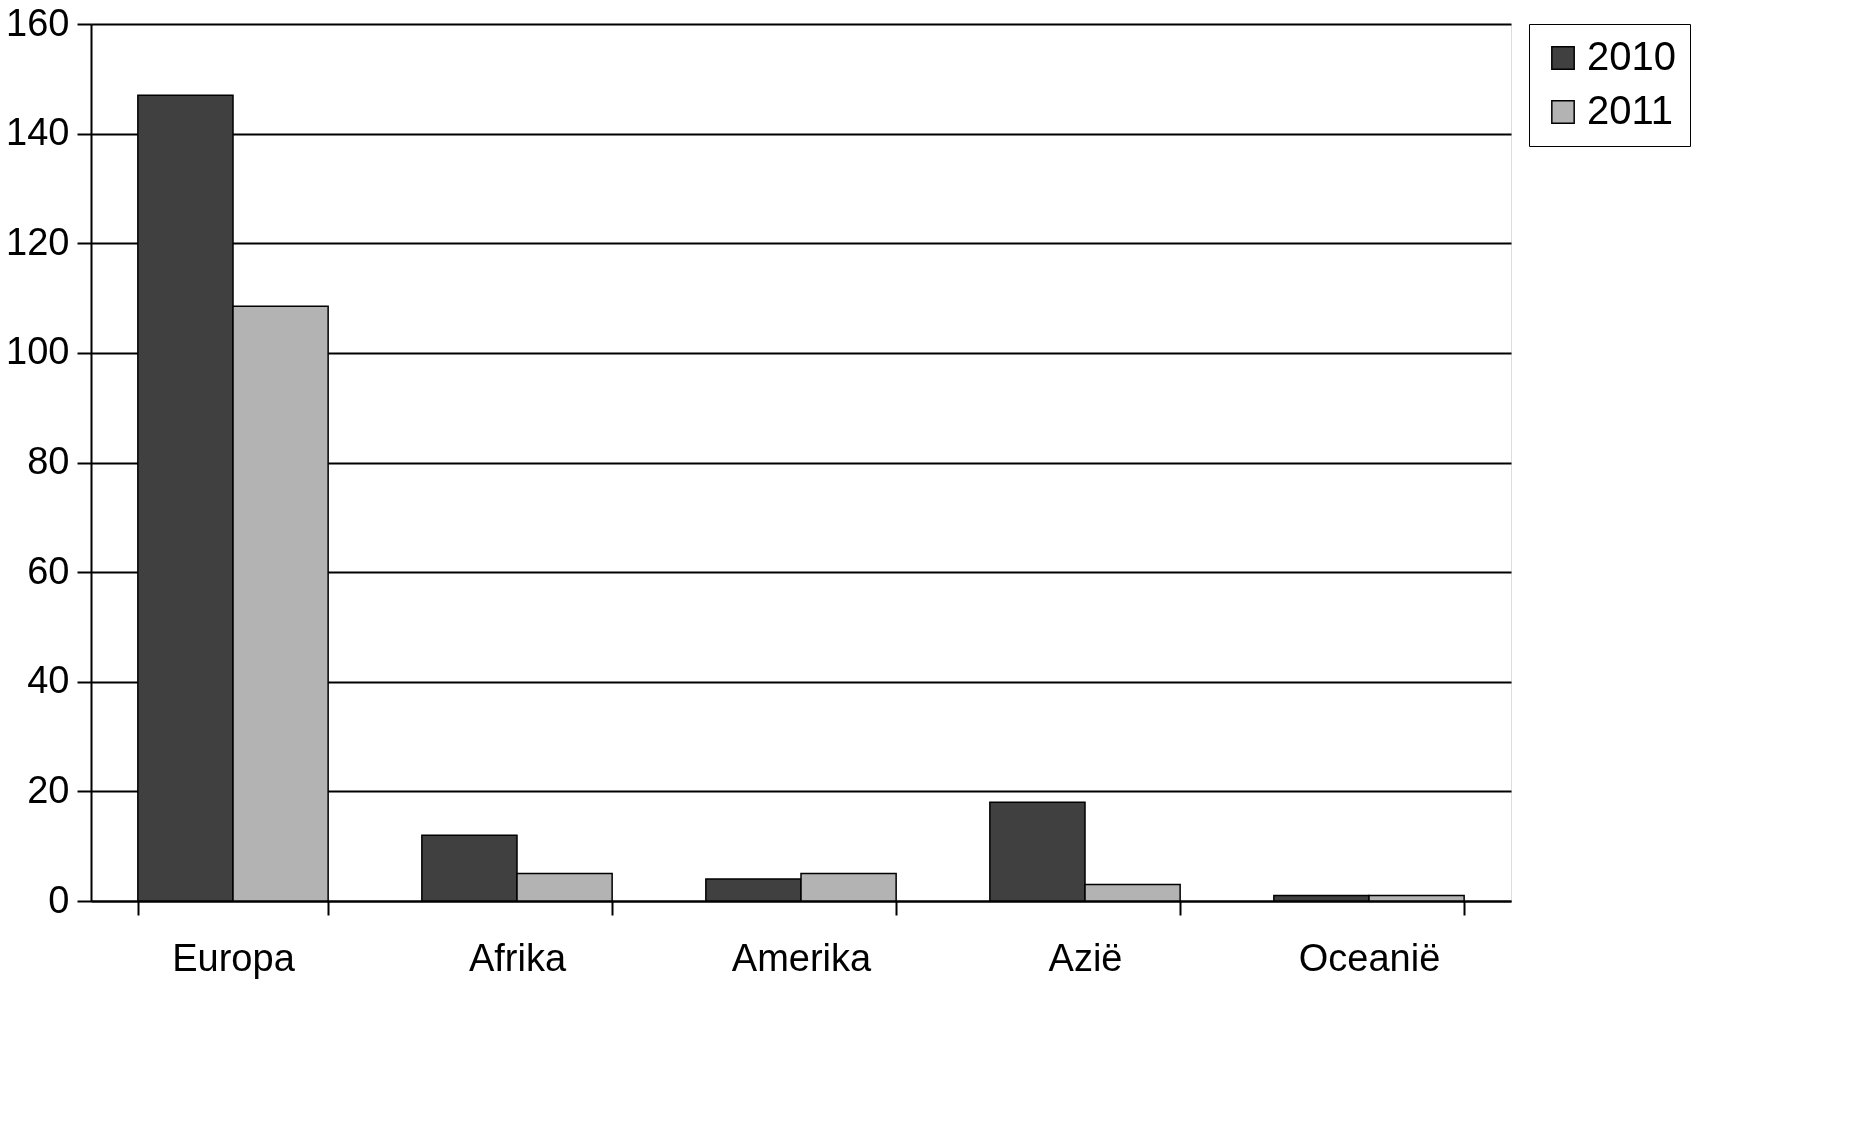 The height and width of the screenshot is (1122, 1860). Describe the element at coordinates (1085, 957) in the screenshot. I see `x-tick-label: Azië` at that location.